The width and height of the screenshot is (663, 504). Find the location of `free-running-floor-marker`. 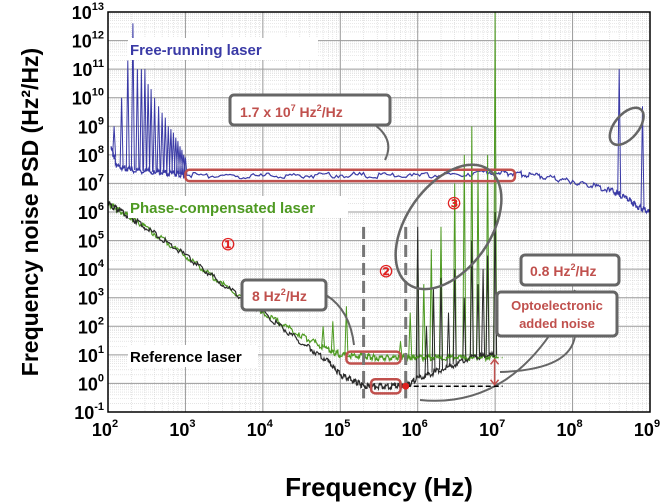

free-running-floor-marker is located at coordinates (350, 175).